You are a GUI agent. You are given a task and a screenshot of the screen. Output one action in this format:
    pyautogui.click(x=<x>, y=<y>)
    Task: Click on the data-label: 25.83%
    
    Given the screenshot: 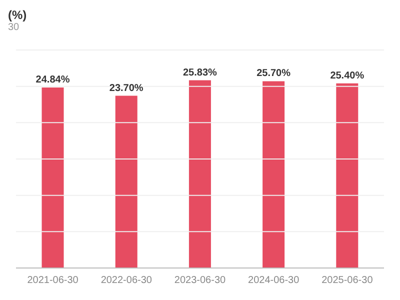 What is the action you would take?
    pyautogui.click(x=200, y=72)
    